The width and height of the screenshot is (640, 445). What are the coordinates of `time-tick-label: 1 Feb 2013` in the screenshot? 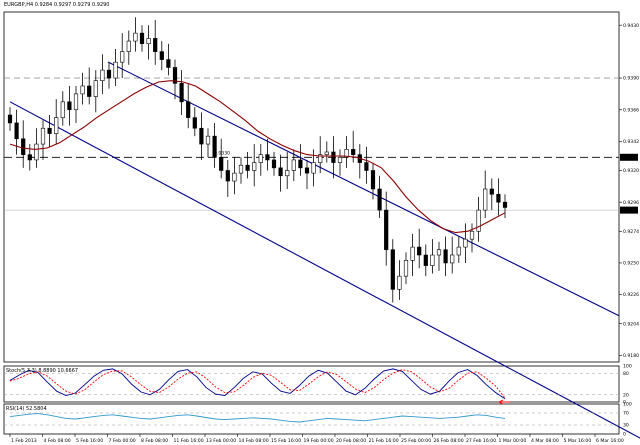 It's located at (24, 441).